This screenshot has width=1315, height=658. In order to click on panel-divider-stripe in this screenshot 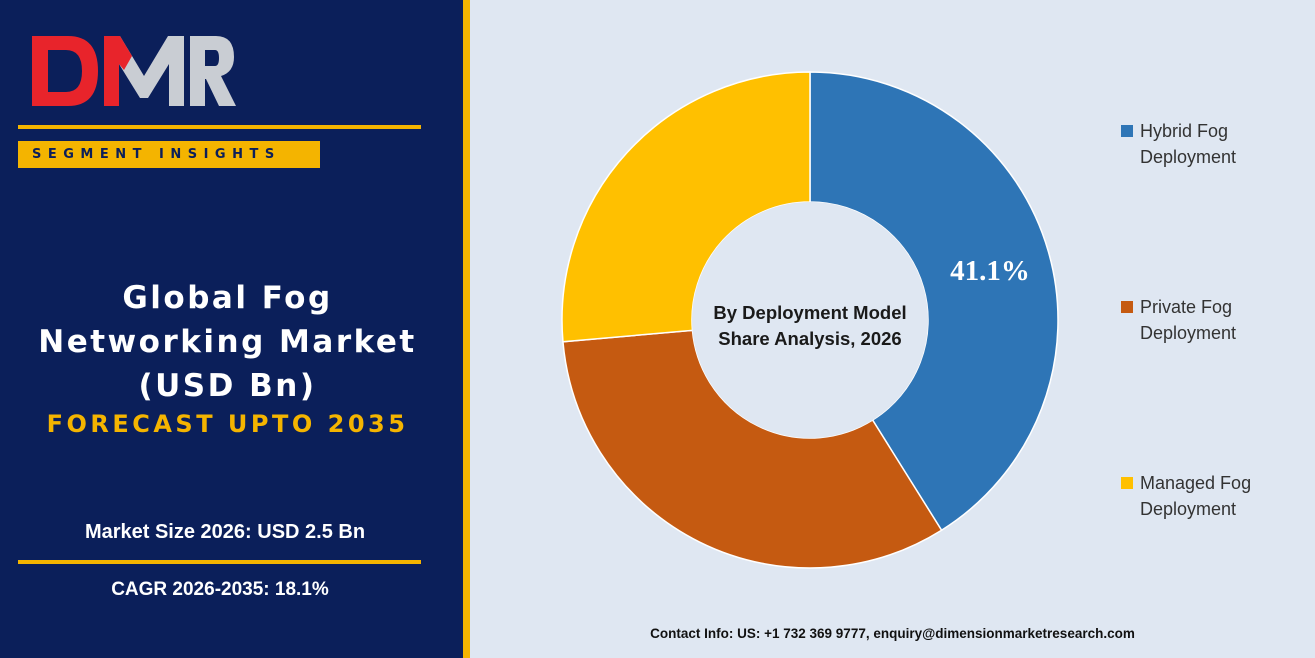, I will do `click(466, 329)`.